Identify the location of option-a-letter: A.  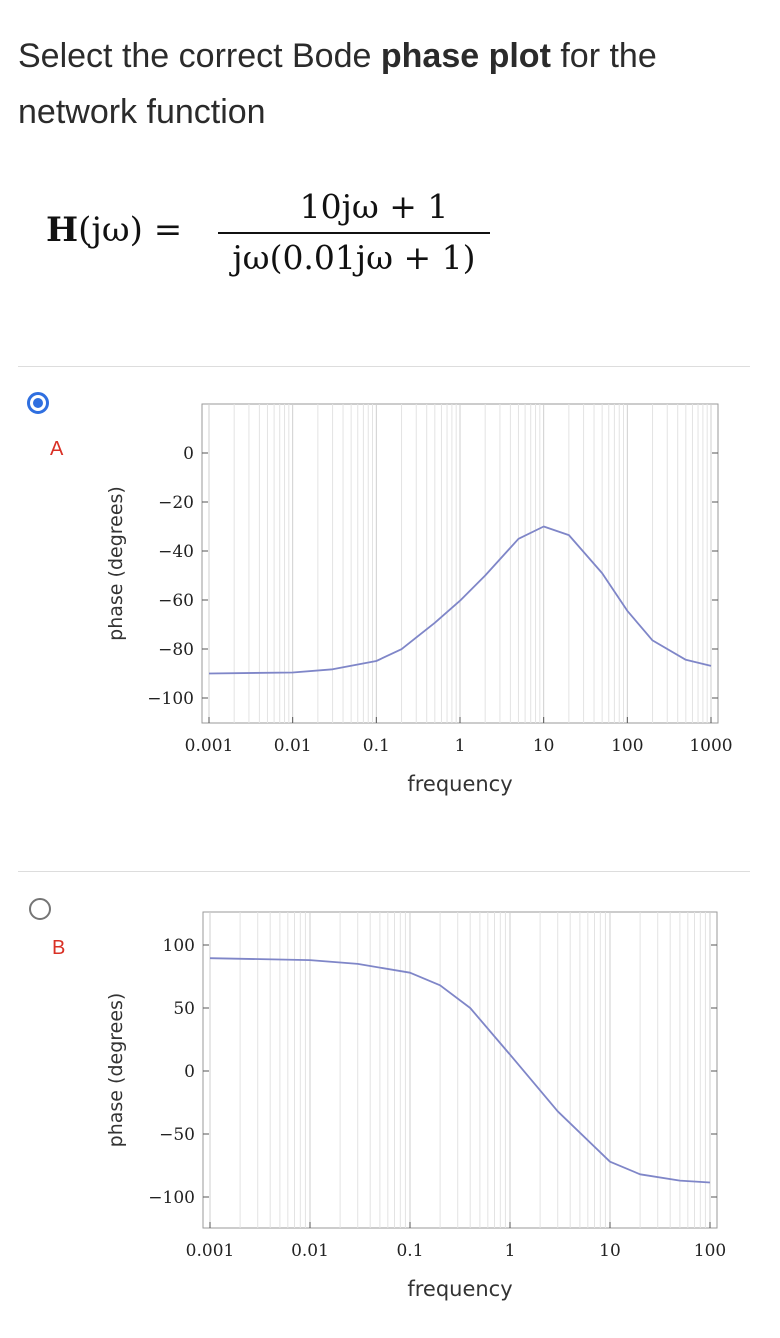
(57, 449).